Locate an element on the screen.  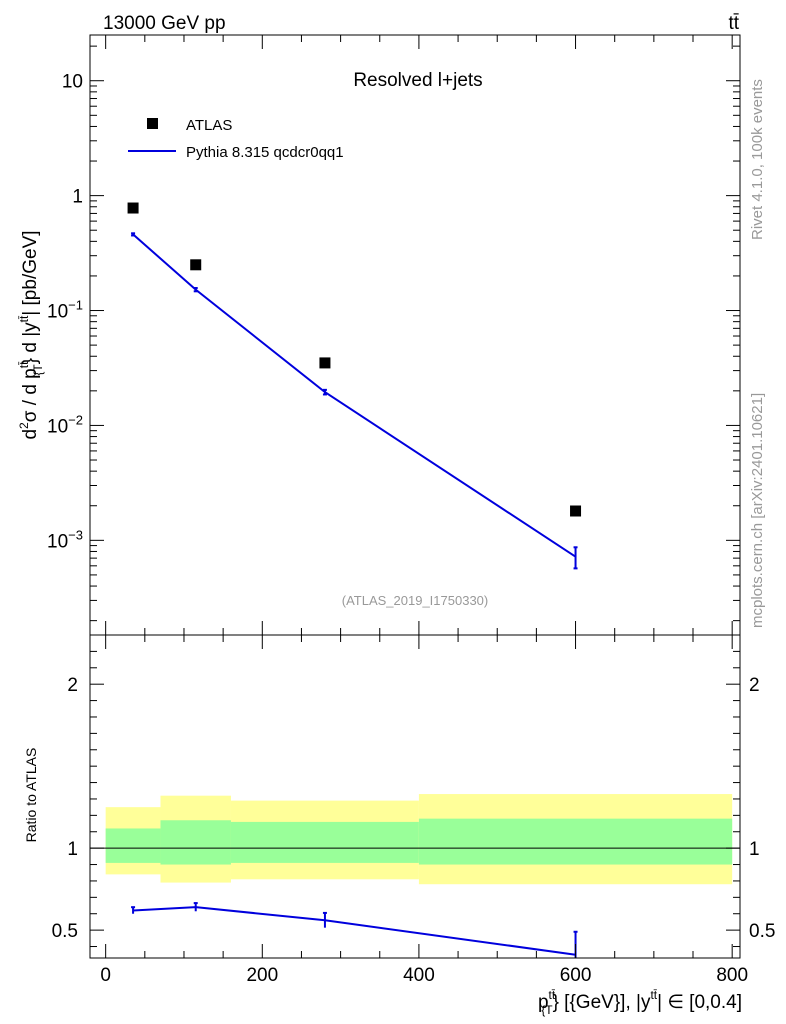
ratio-data is located at coordinates (354, 930).